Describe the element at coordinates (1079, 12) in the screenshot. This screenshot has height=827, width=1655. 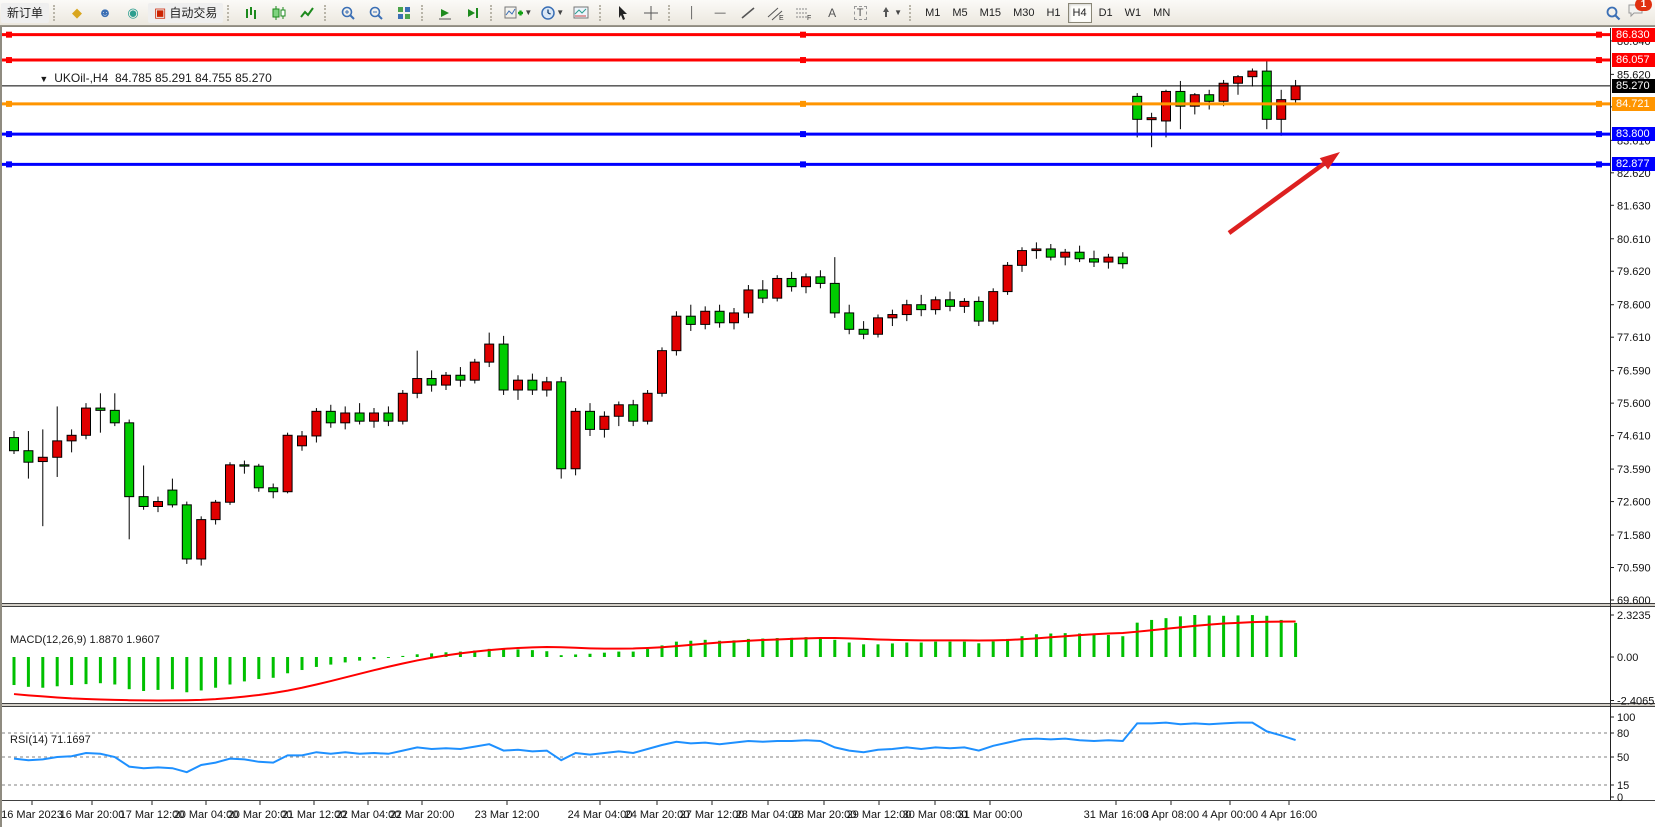
I see `timeframe-h4: H4` at that location.